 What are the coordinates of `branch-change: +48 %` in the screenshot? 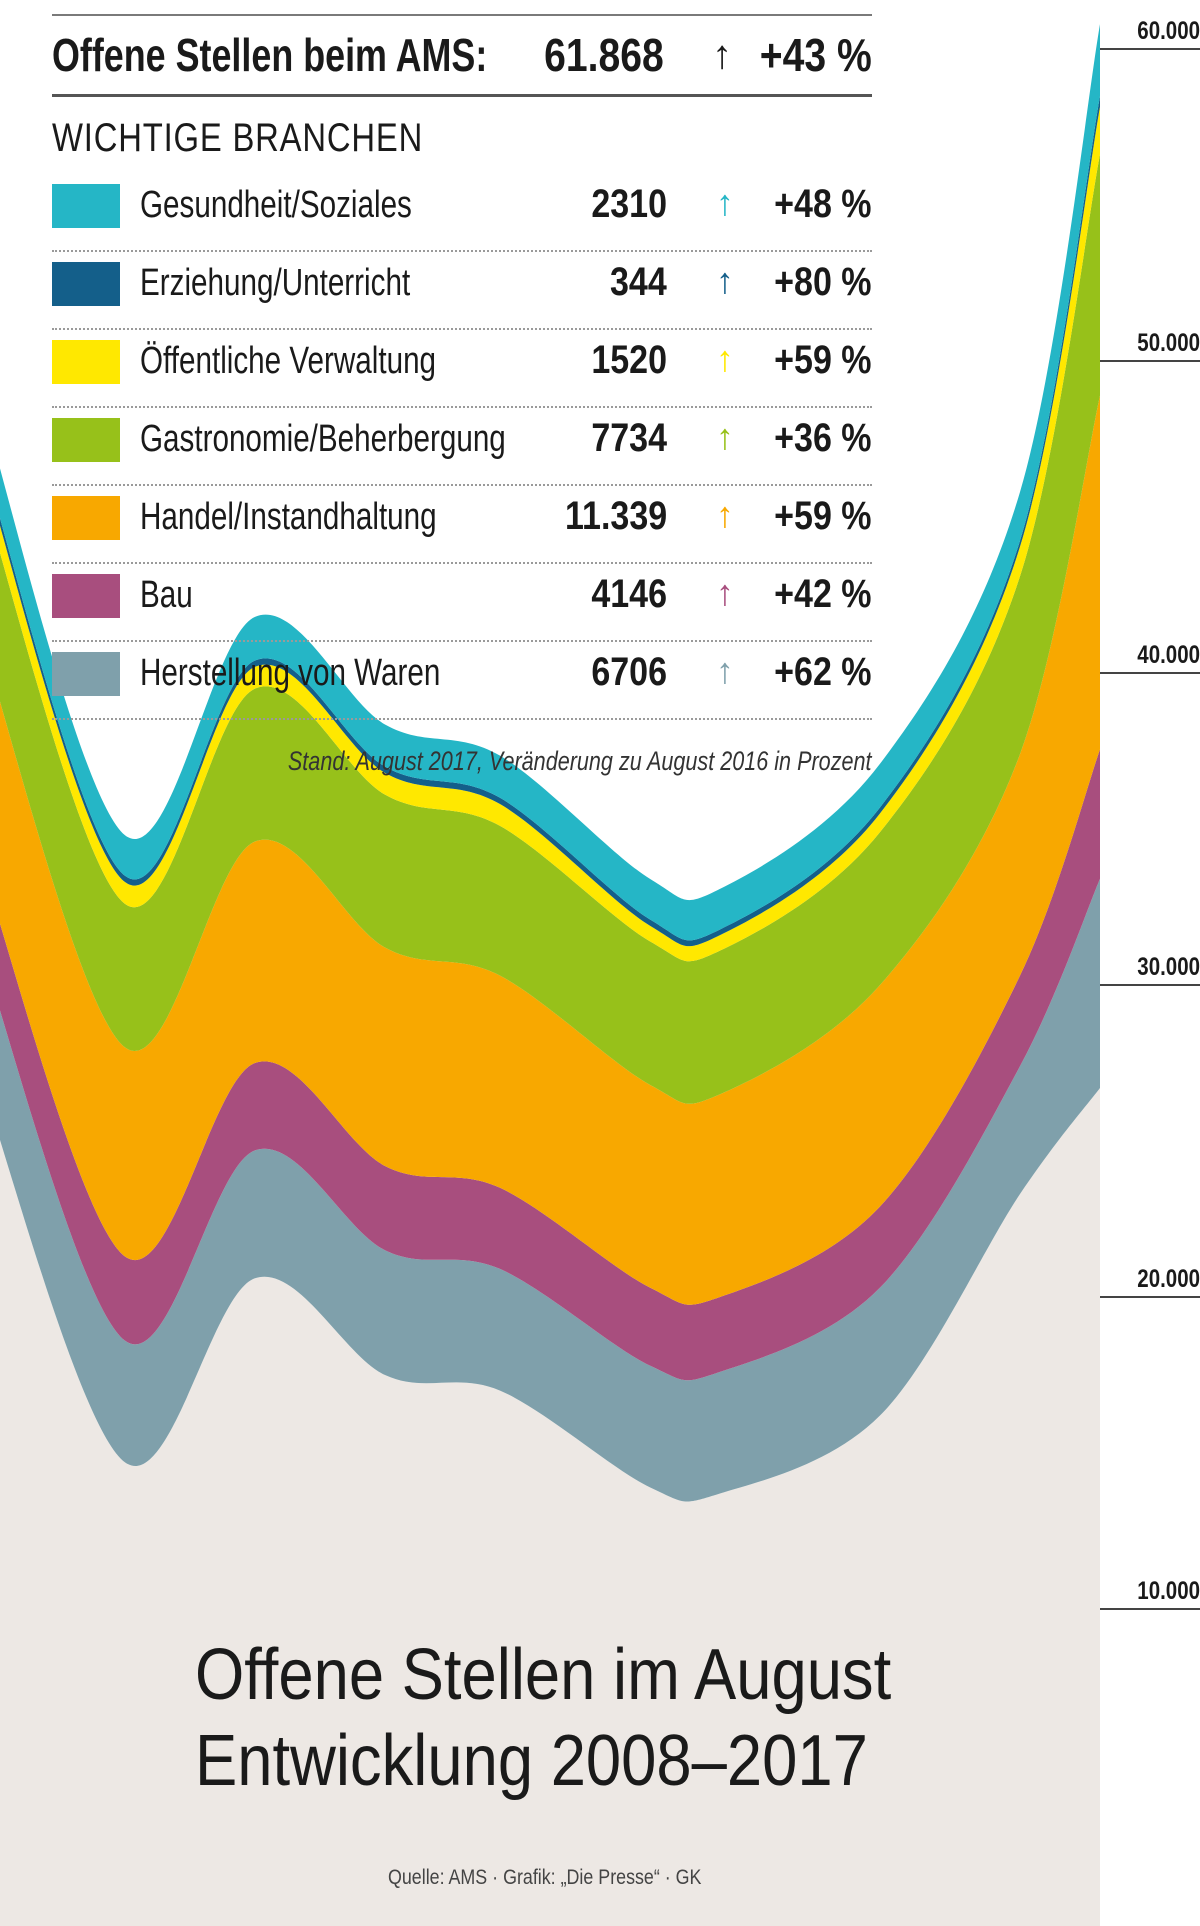 It's located at (823, 204).